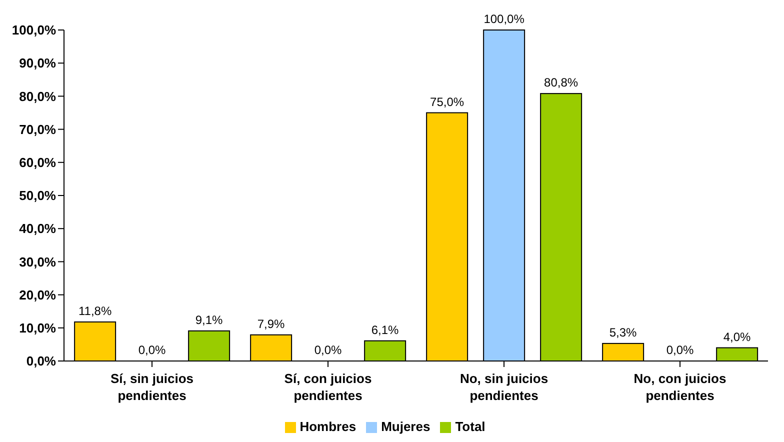 Image resolution: width=784 pixels, height=442 pixels. I want to click on y-tick-label: 80,0%, so click(37, 96).